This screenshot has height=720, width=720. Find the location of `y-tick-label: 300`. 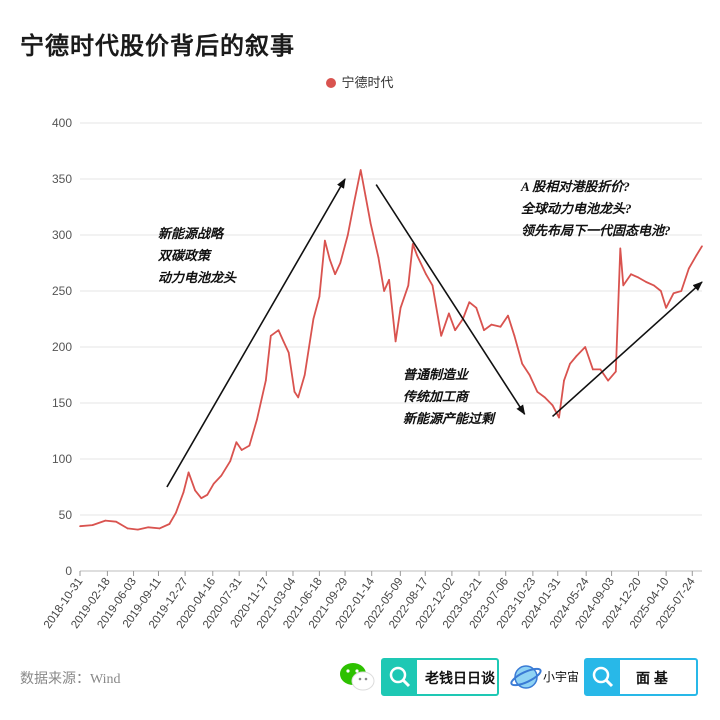

y-tick-label: 300 is located at coordinates (62, 235).